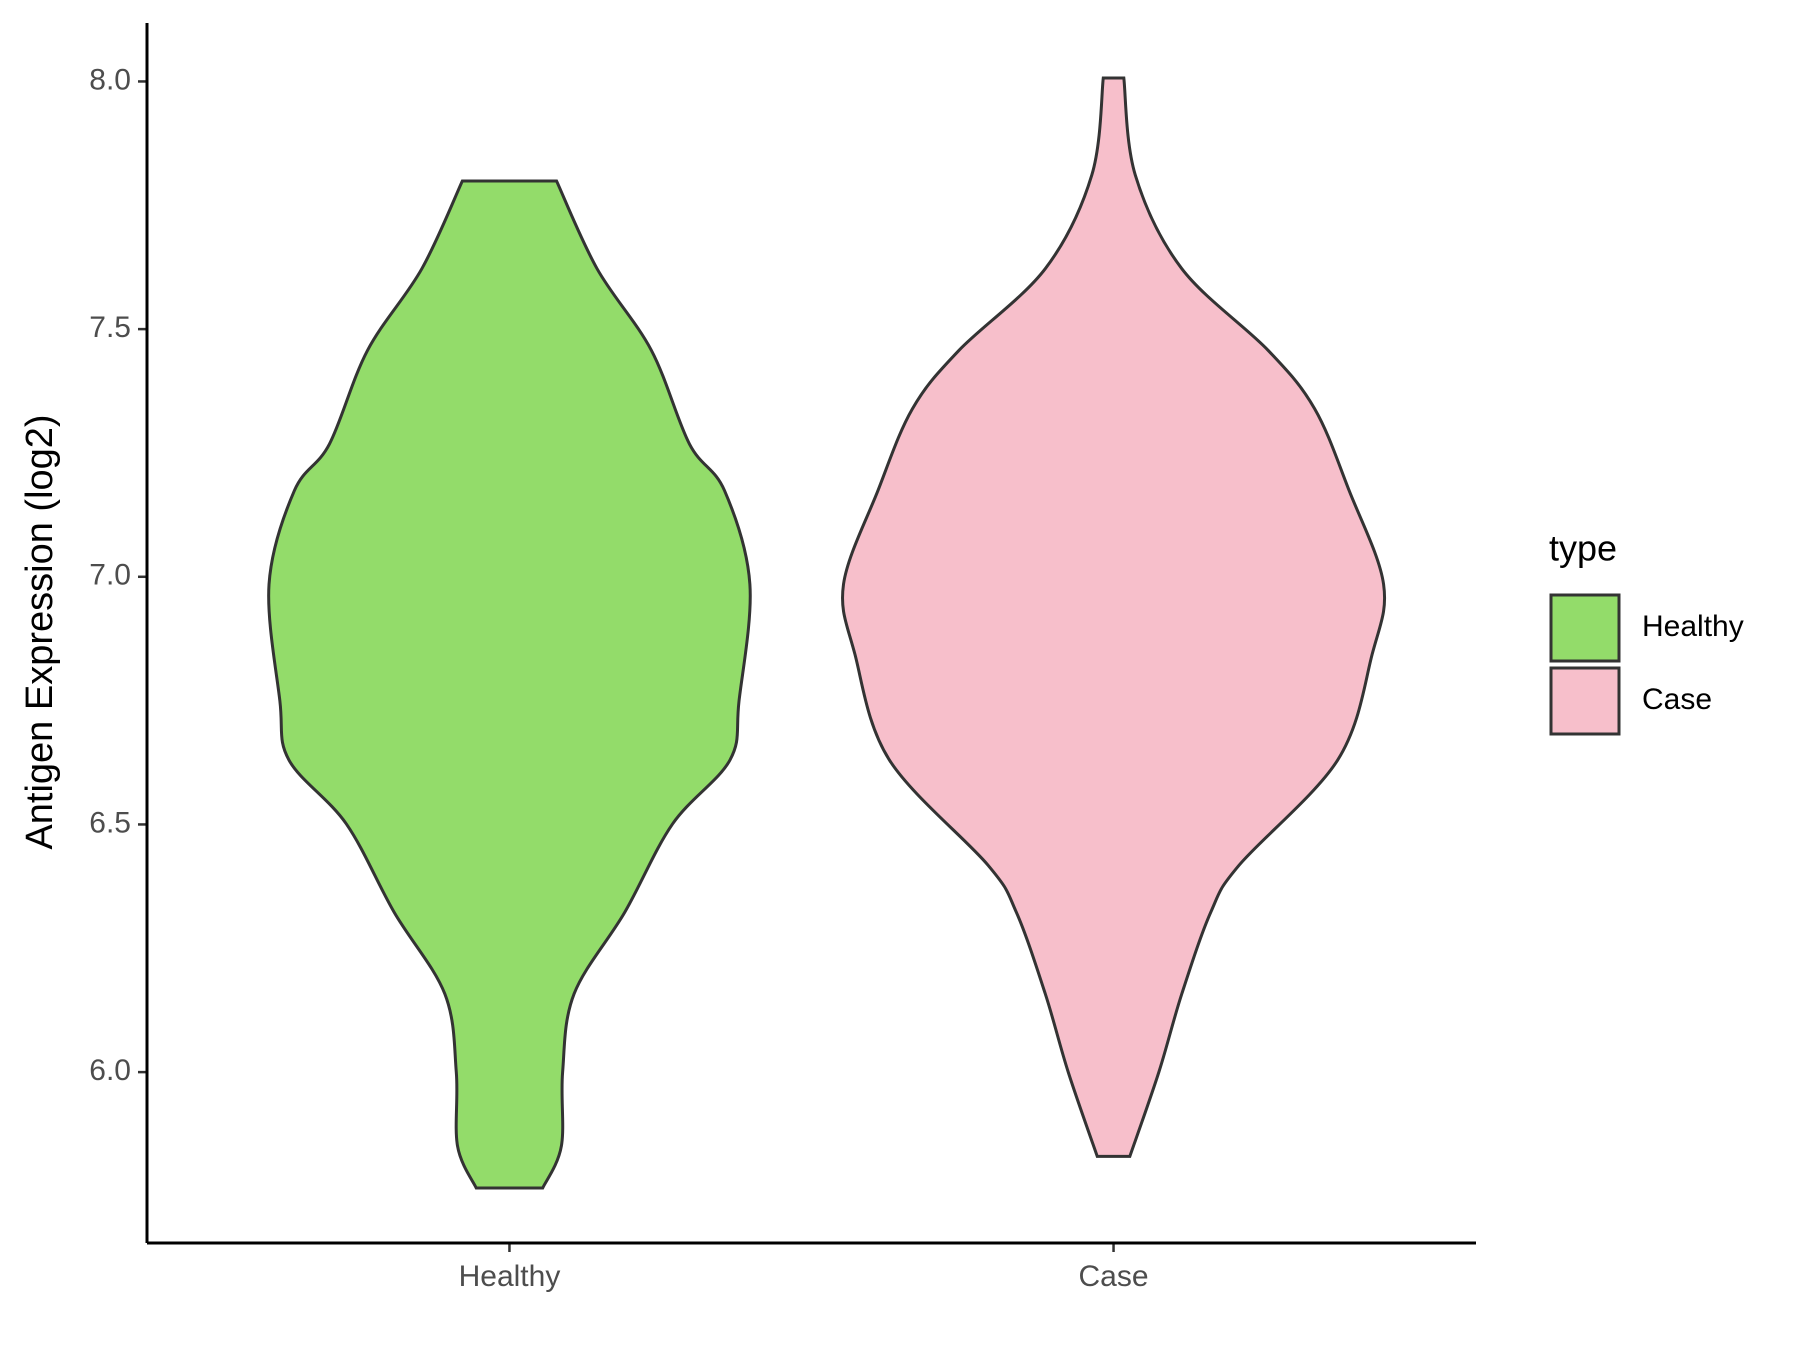  Describe the element at coordinates (110, 327) in the screenshot. I see `y-tick-label: 7.5` at that location.